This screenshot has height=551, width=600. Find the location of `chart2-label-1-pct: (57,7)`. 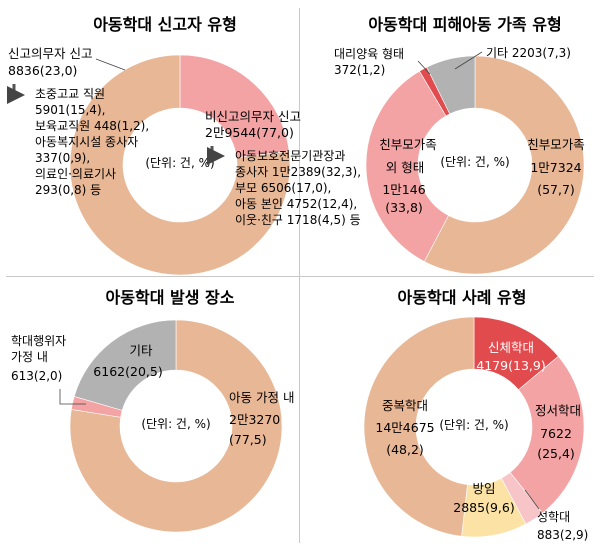

chart2-label-1-pct: (57,7) is located at coordinates (556, 189).